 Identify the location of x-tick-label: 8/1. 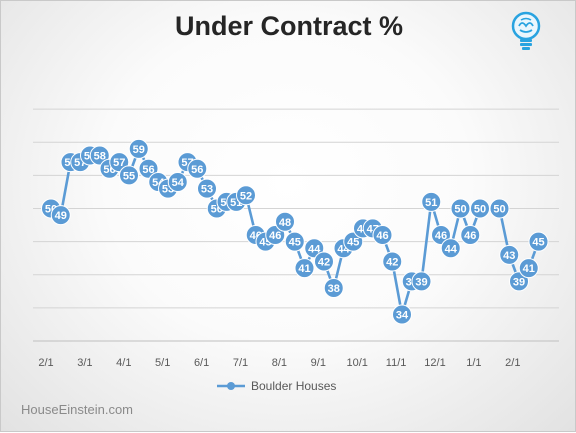
(279, 363).